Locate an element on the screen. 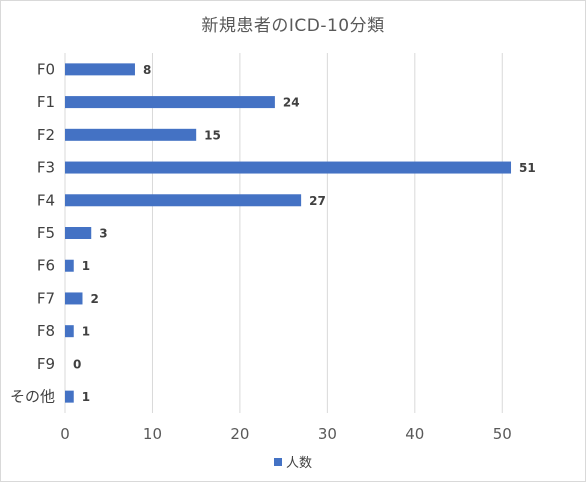  y-tick-label: F4 is located at coordinates (46, 200).